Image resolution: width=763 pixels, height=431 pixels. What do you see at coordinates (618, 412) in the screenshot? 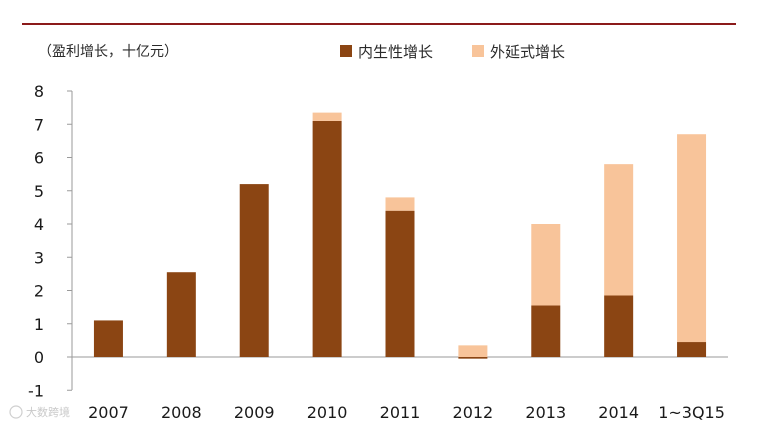
I see `x-tick-label: 2014` at bounding box center [618, 412].